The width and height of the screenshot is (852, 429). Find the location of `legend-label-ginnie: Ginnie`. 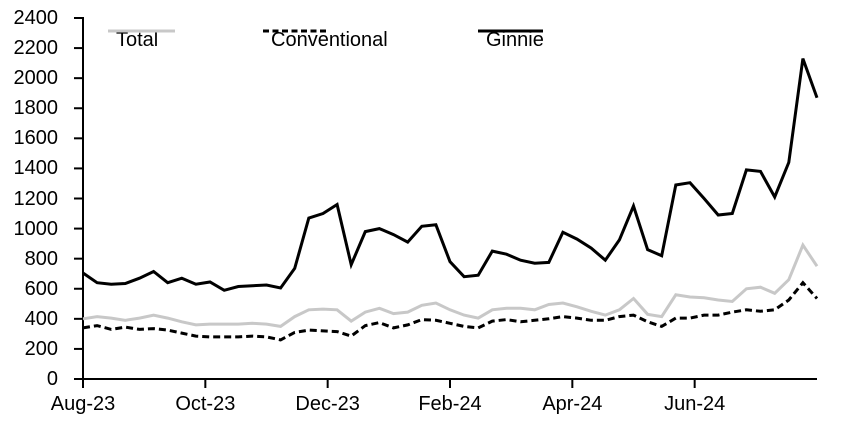

legend-label-ginnie: Ginnie is located at coordinates (515, 40).